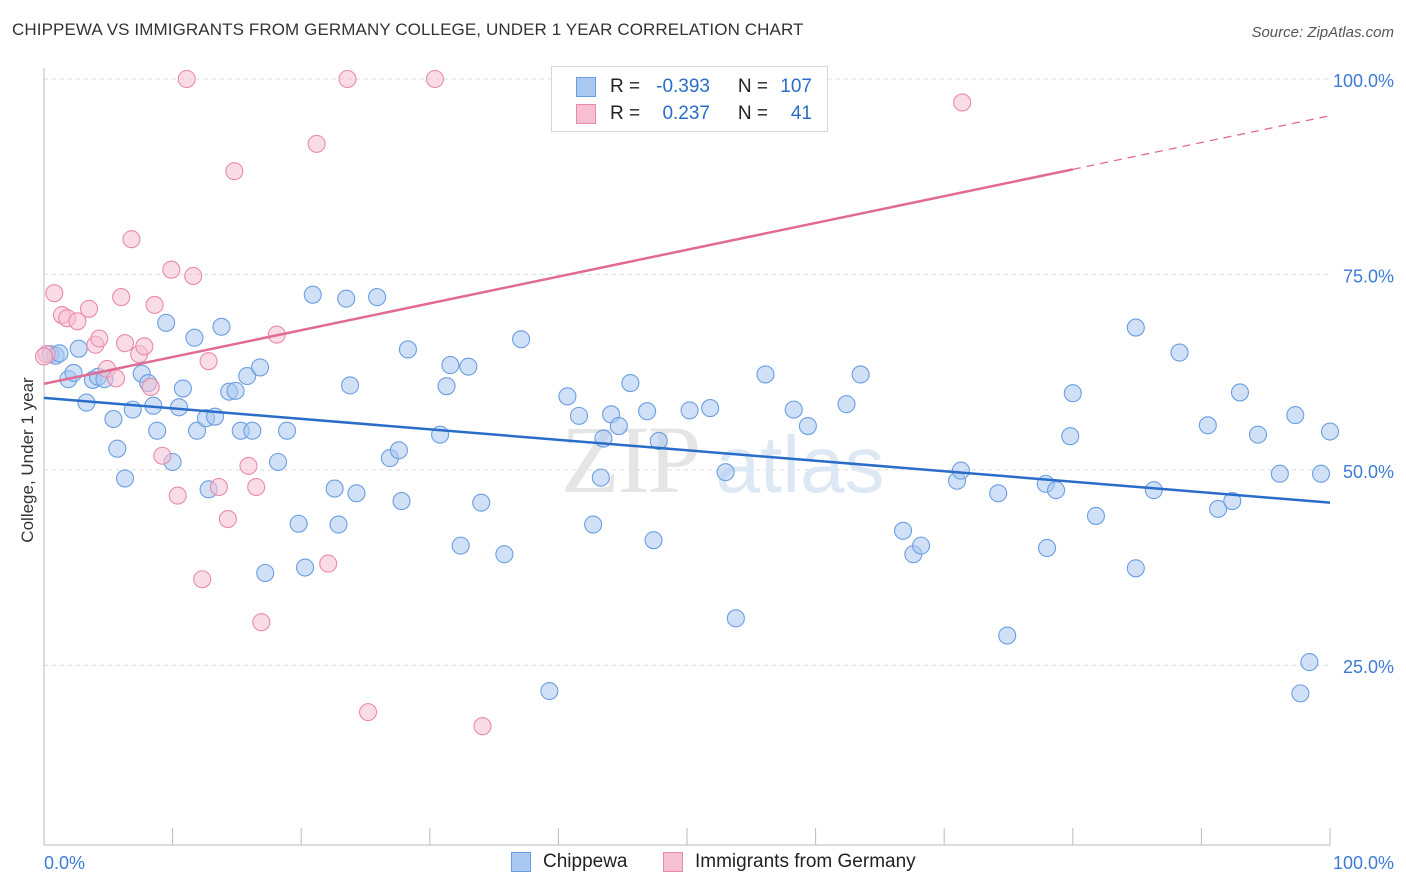 The image size is (1406, 892). I want to click on legend-swatch-germany, so click(586, 114).